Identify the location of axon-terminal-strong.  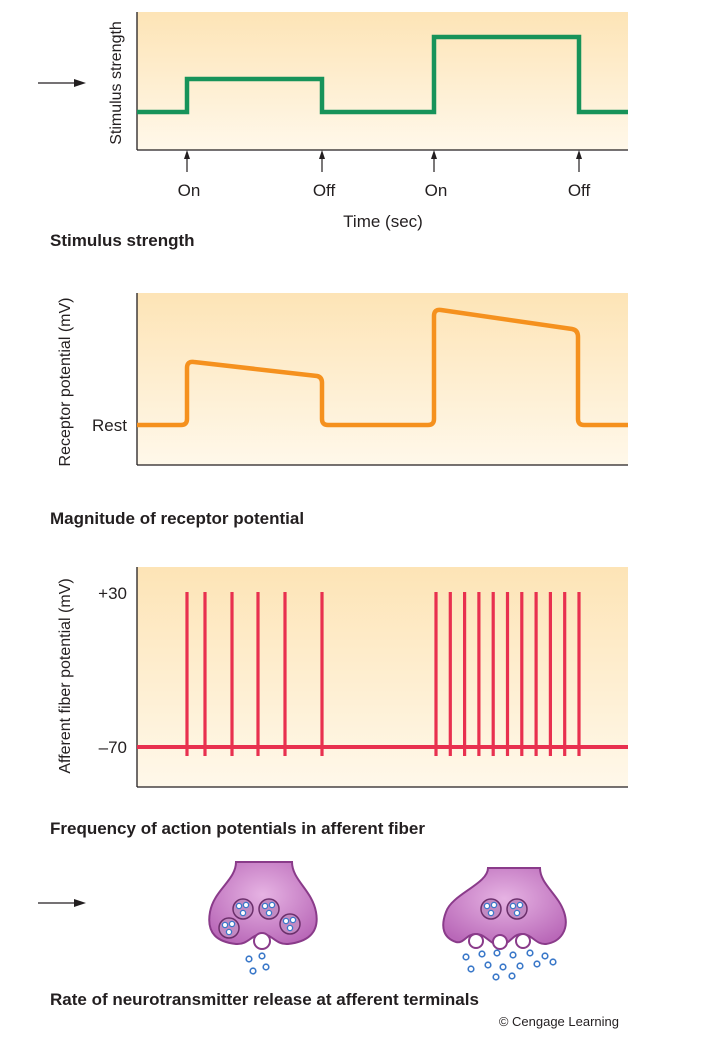
(504, 924).